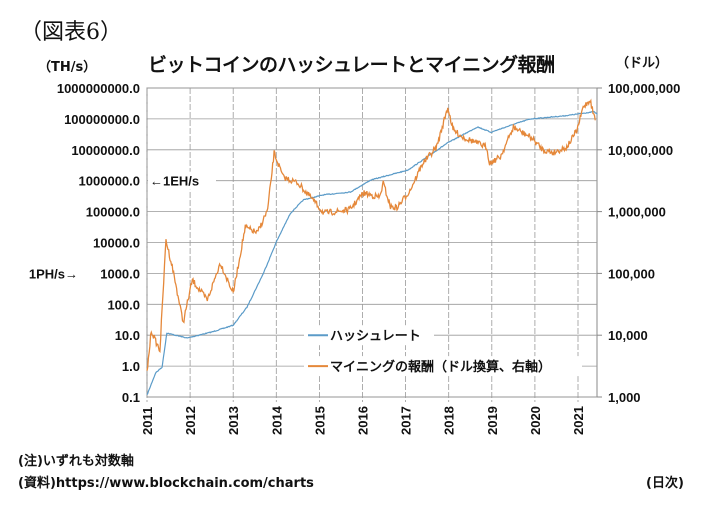 The height and width of the screenshot is (508, 720). What do you see at coordinates (449, 420) in the screenshot?
I see `x-tick-label: 2018` at bounding box center [449, 420].